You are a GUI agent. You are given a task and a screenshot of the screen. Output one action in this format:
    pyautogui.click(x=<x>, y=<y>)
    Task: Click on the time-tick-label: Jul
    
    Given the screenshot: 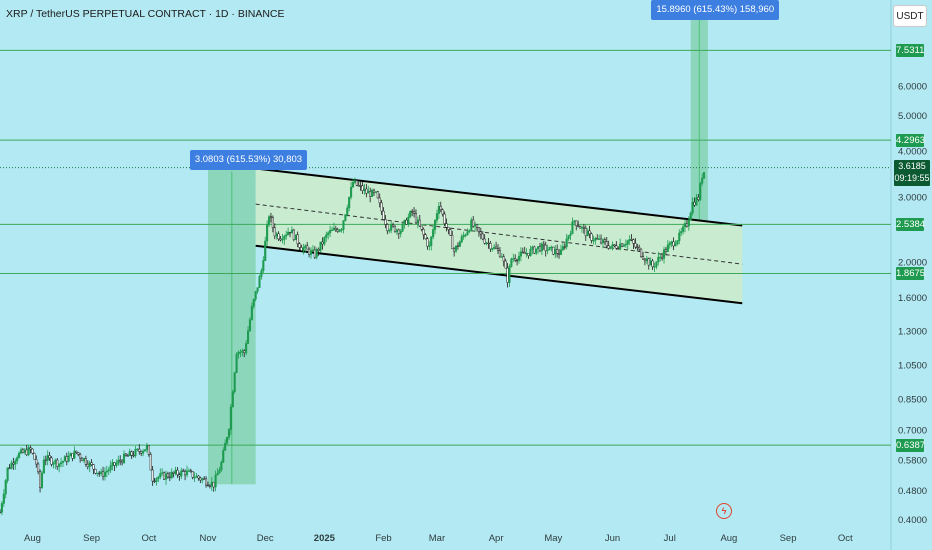 What is the action you would take?
    pyautogui.click(x=670, y=538)
    